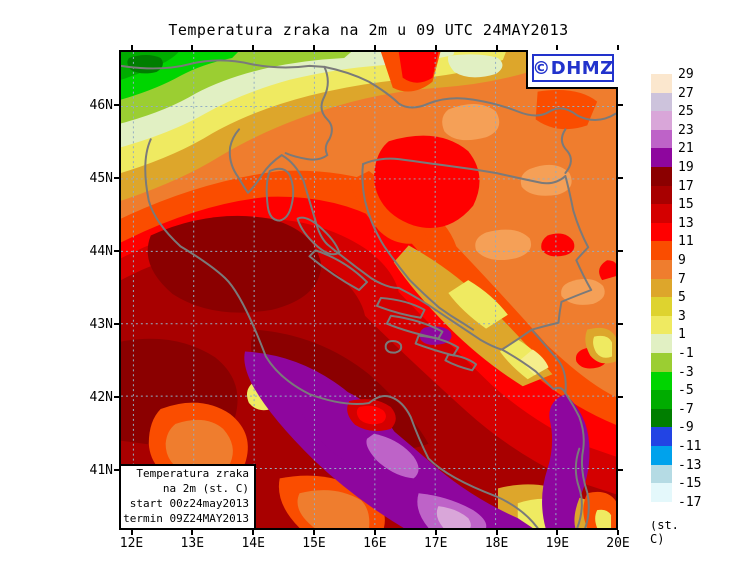  Describe the element at coordinates (205, 488) in the screenshot. I see `info-line-2: na 2m (st. C)` at that location.